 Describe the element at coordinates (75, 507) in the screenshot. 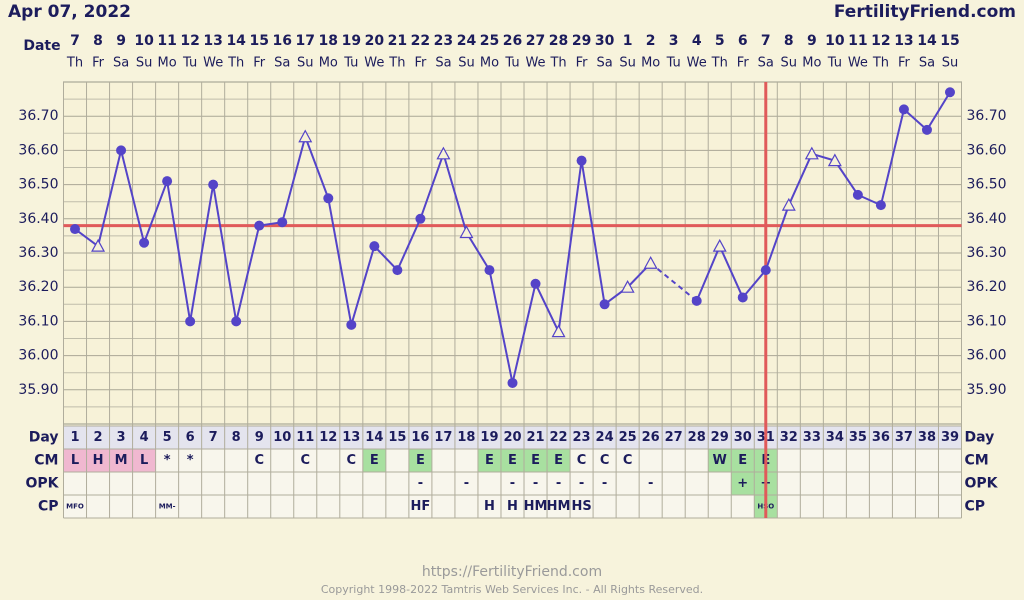

I see `cell-label: MFO` at that location.